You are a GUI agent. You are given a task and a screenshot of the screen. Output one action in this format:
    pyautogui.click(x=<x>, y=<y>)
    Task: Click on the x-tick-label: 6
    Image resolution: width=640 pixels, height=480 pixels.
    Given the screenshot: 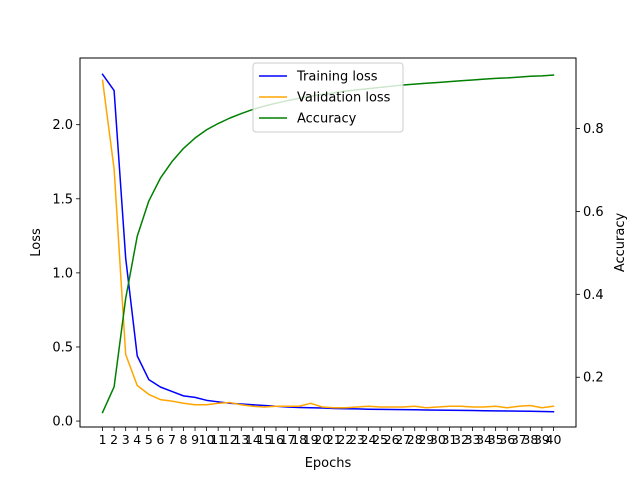 What is the action you would take?
    pyautogui.click(x=160, y=439)
    